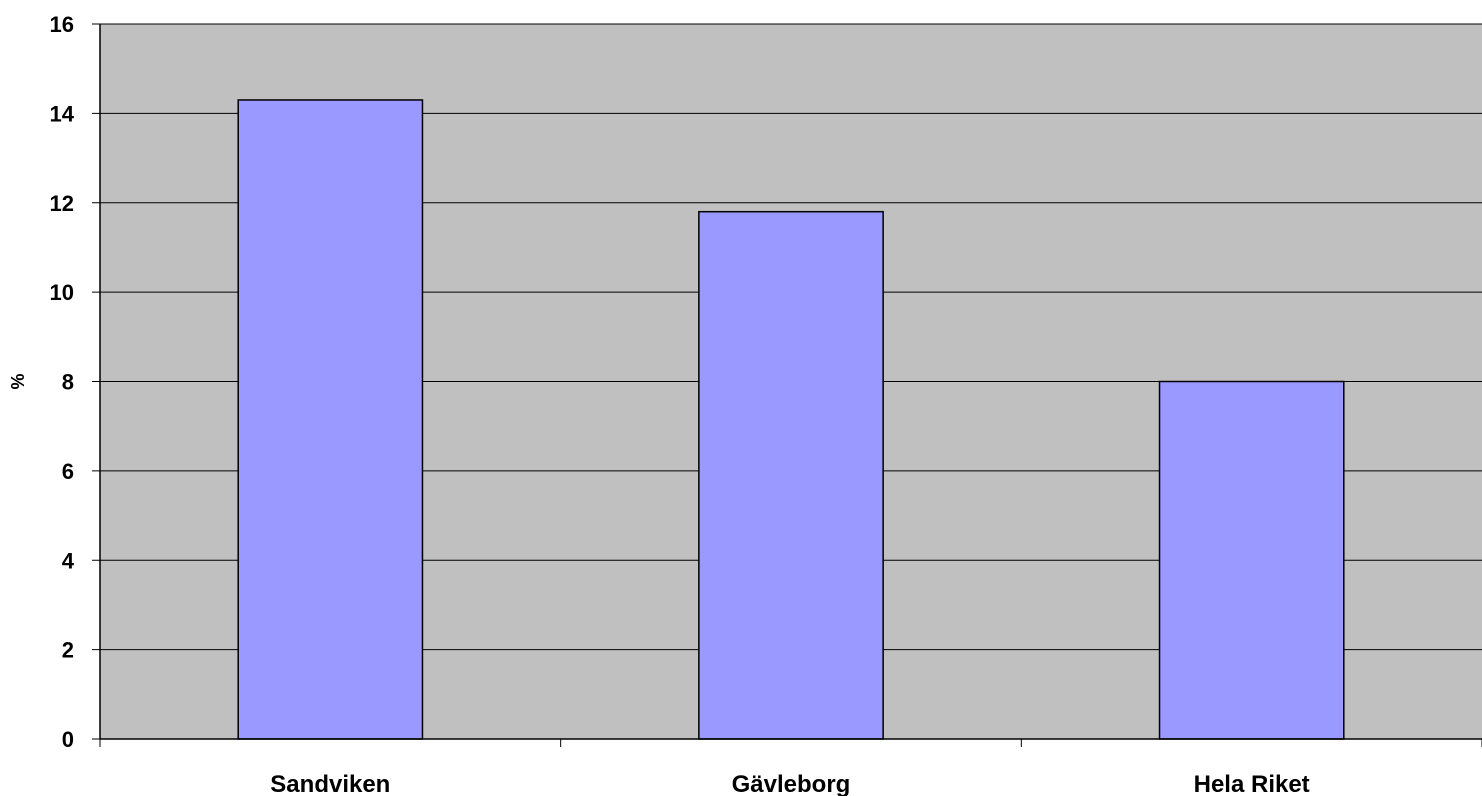 This screenshot has height=796, width=1482. Describe the element at coordinates (1252, 783) in the screenshot. I see `x-category-label: Hela Riket` at that location.